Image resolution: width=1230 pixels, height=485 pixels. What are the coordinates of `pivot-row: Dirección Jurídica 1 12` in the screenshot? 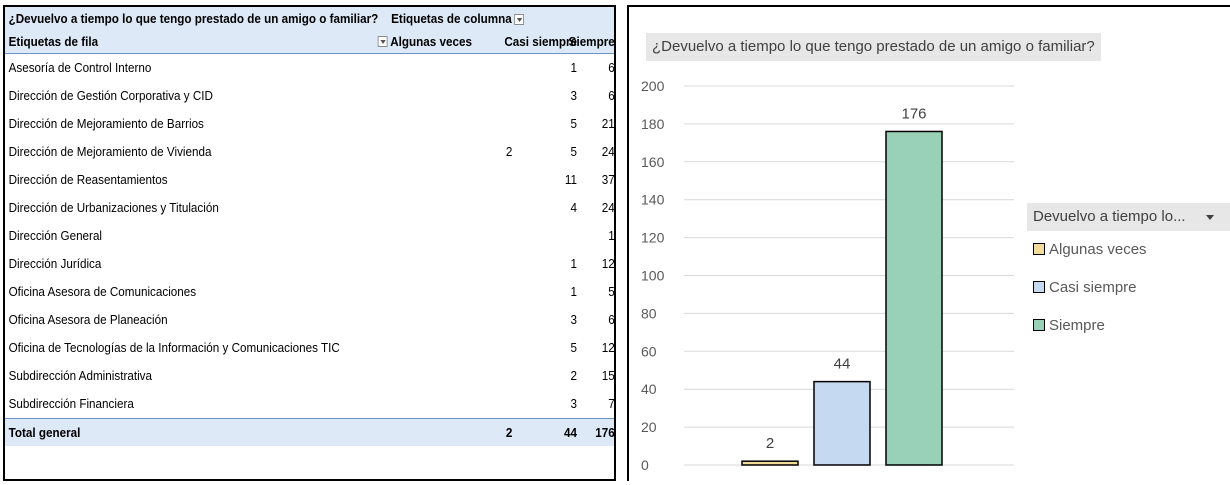 It's located at (310, 264).